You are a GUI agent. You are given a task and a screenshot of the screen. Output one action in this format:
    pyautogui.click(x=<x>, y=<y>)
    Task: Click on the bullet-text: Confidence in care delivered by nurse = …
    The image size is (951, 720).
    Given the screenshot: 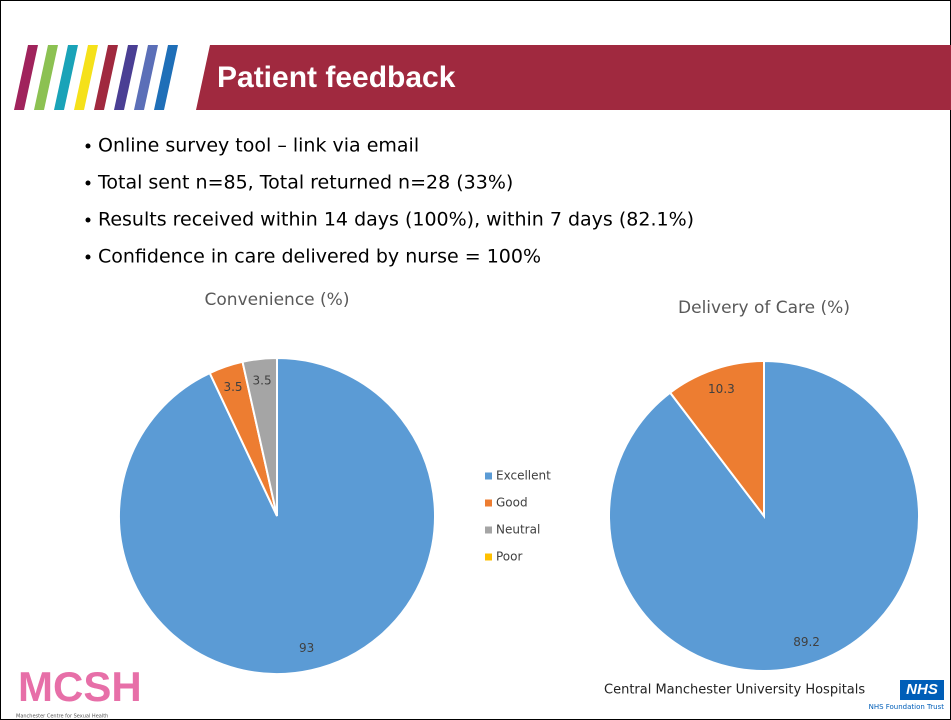 What is the action you would take?
    pyautogui.click(x=319, y=257)
    